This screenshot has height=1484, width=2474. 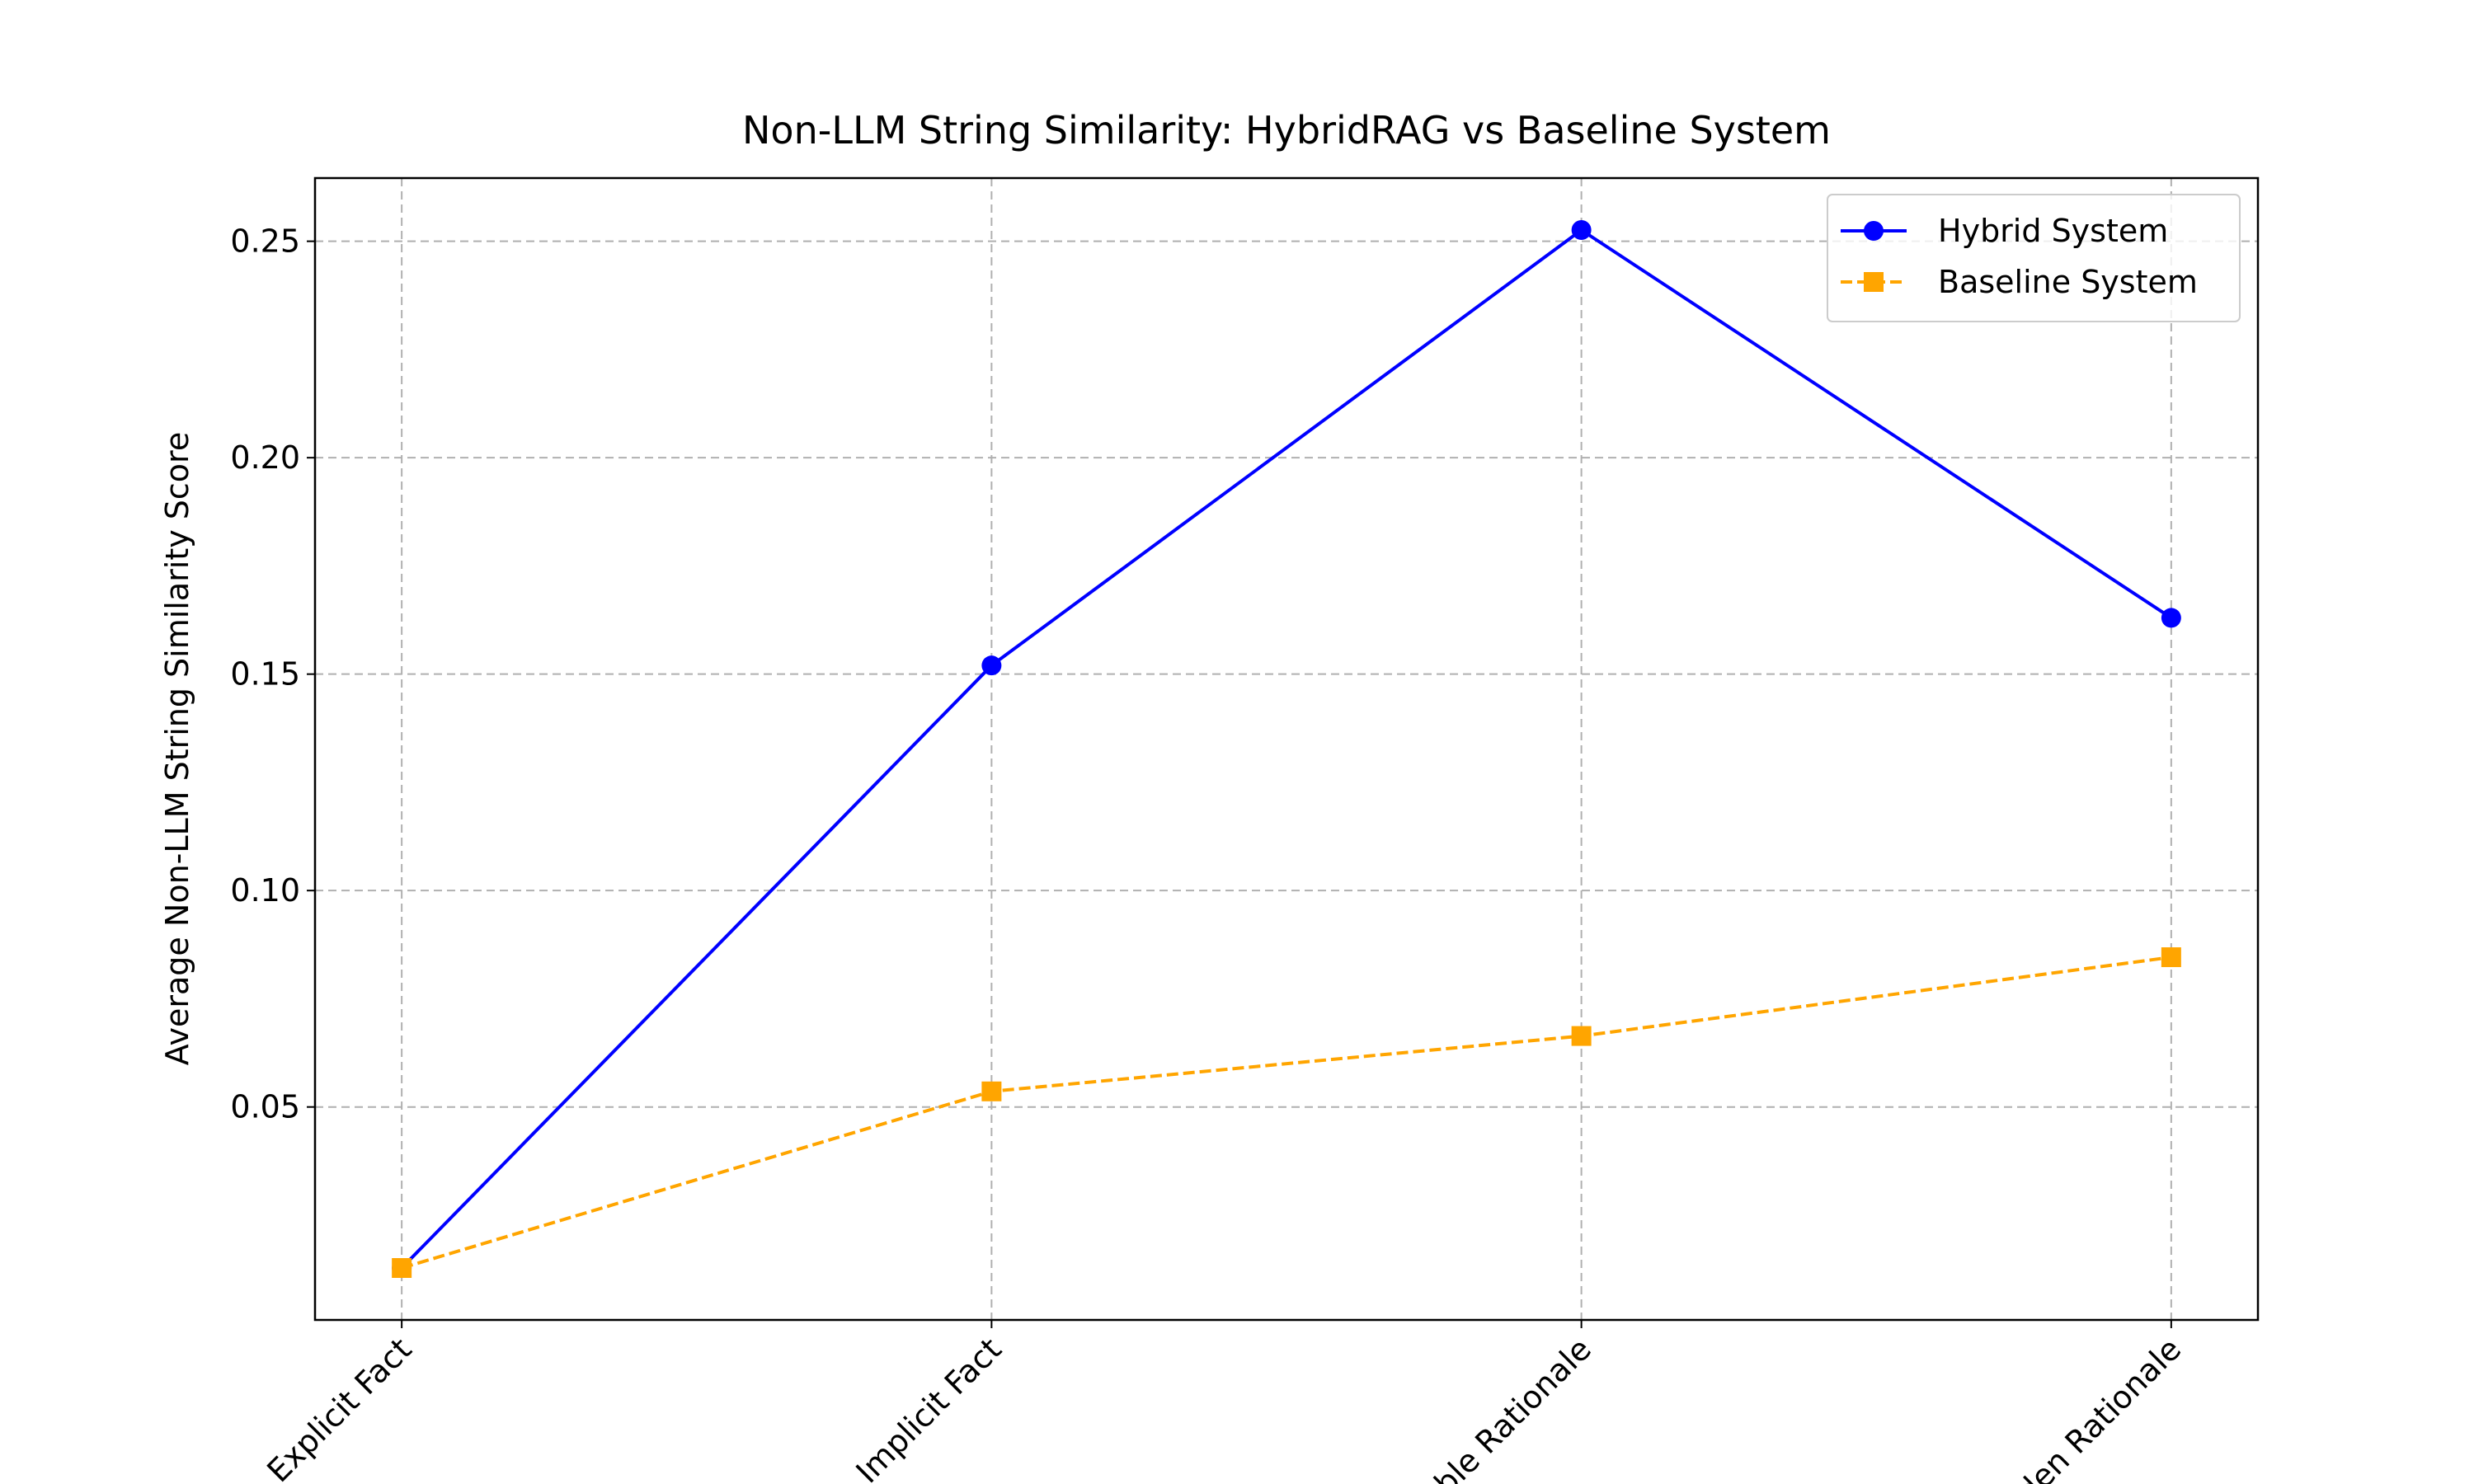 What do you see at coordinates (265, 891) in the screenshot?
I see `y-tick-label: 0.10` at bounding box center [265, 891].